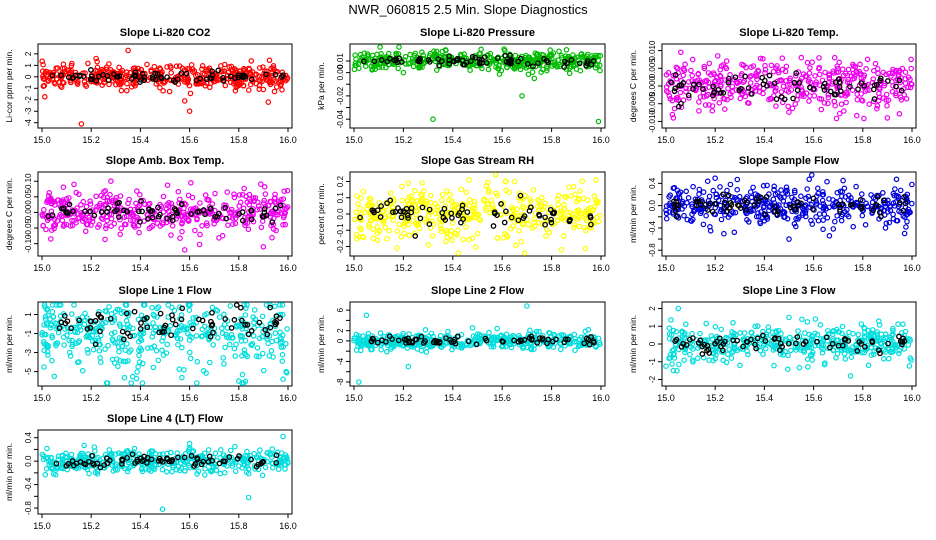  Describe the element at coordinates (403, 72) in the screenshot. I see `data-point-outlier` at that location.